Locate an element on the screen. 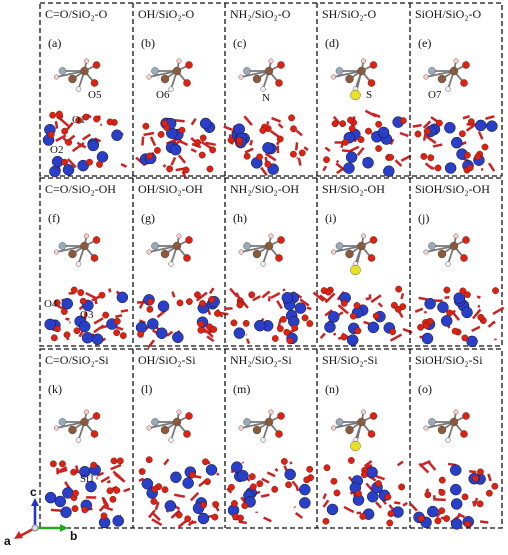 The width and height of the screenshot is (508, 555). panel-title: SiOH/SiO₂-O is located at coordinates (448, 14).